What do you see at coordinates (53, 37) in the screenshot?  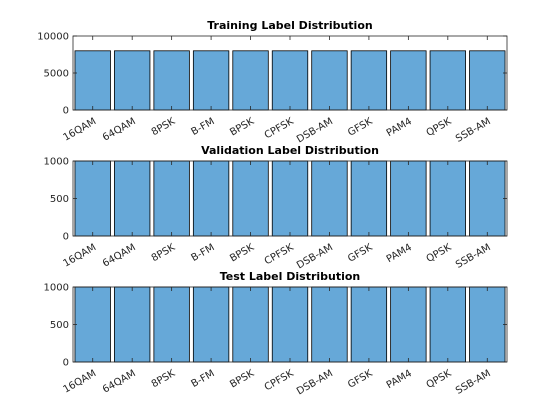 I see `y-tick-label: 10000` at bounding box center [53, 37].